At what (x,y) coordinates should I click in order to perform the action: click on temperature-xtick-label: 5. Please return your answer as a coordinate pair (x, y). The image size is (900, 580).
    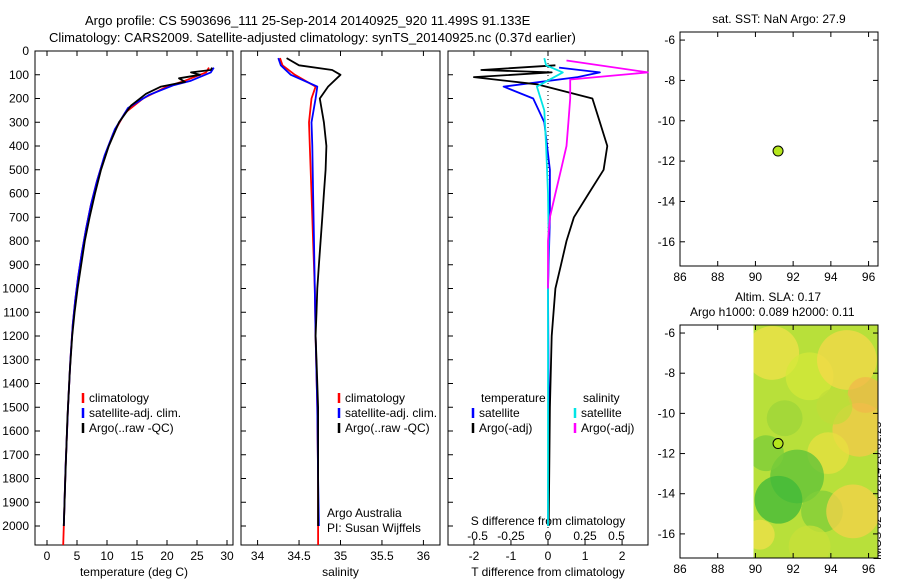
    Looking at the image, I should click on (77, 556).